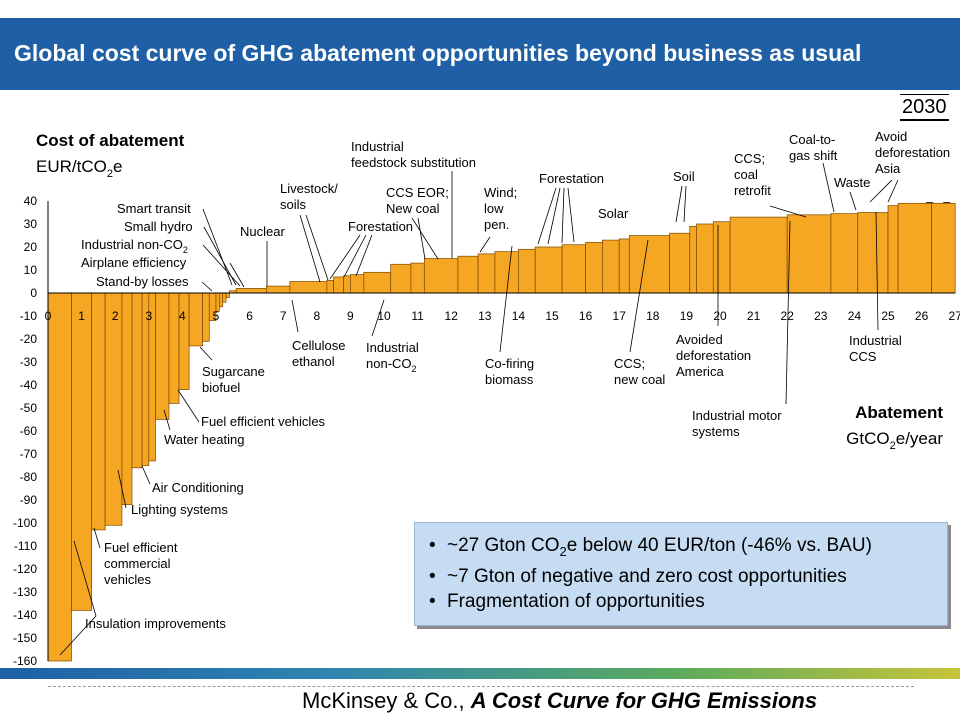  What do you see at coordinates (737, 415) in the screenshot?
I see `annotation-label: Industrial motor` at bounding box center [737, 415].